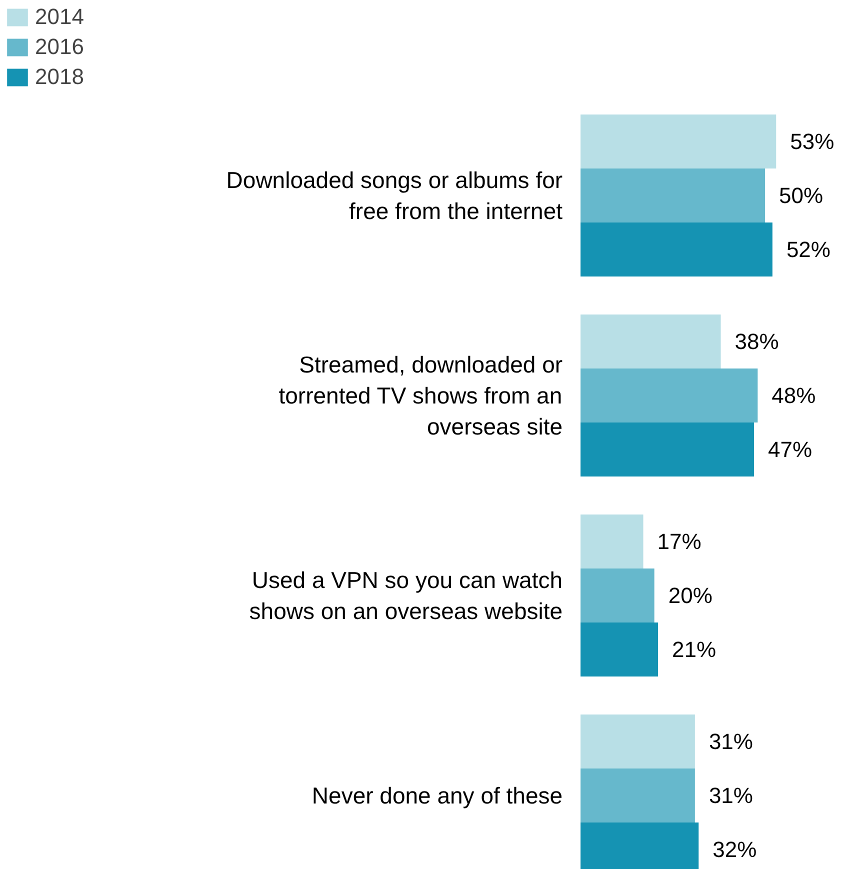 The image size is (848, 869). Describe the element at coordinates (790, 449) in the screenshot. I see `data-label: 47%` at that location.